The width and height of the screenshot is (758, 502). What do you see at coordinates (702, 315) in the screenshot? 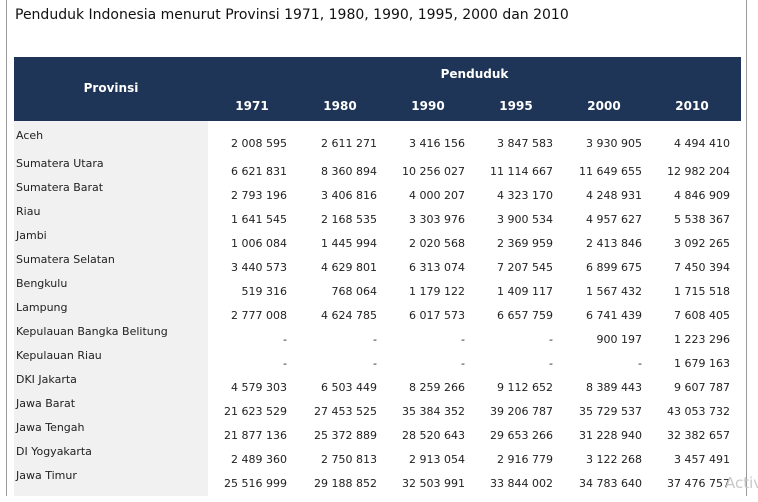
I see `value-cell-2010: 7 608 405` at bounding box center [702, 315].